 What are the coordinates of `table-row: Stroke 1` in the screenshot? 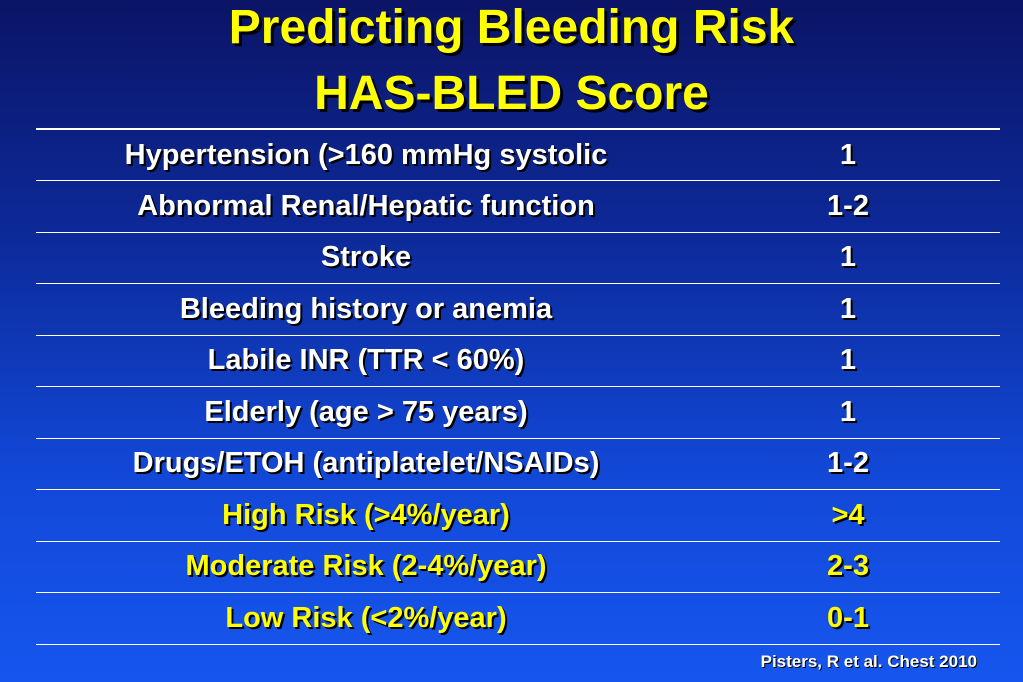 It's located at (518, 258).